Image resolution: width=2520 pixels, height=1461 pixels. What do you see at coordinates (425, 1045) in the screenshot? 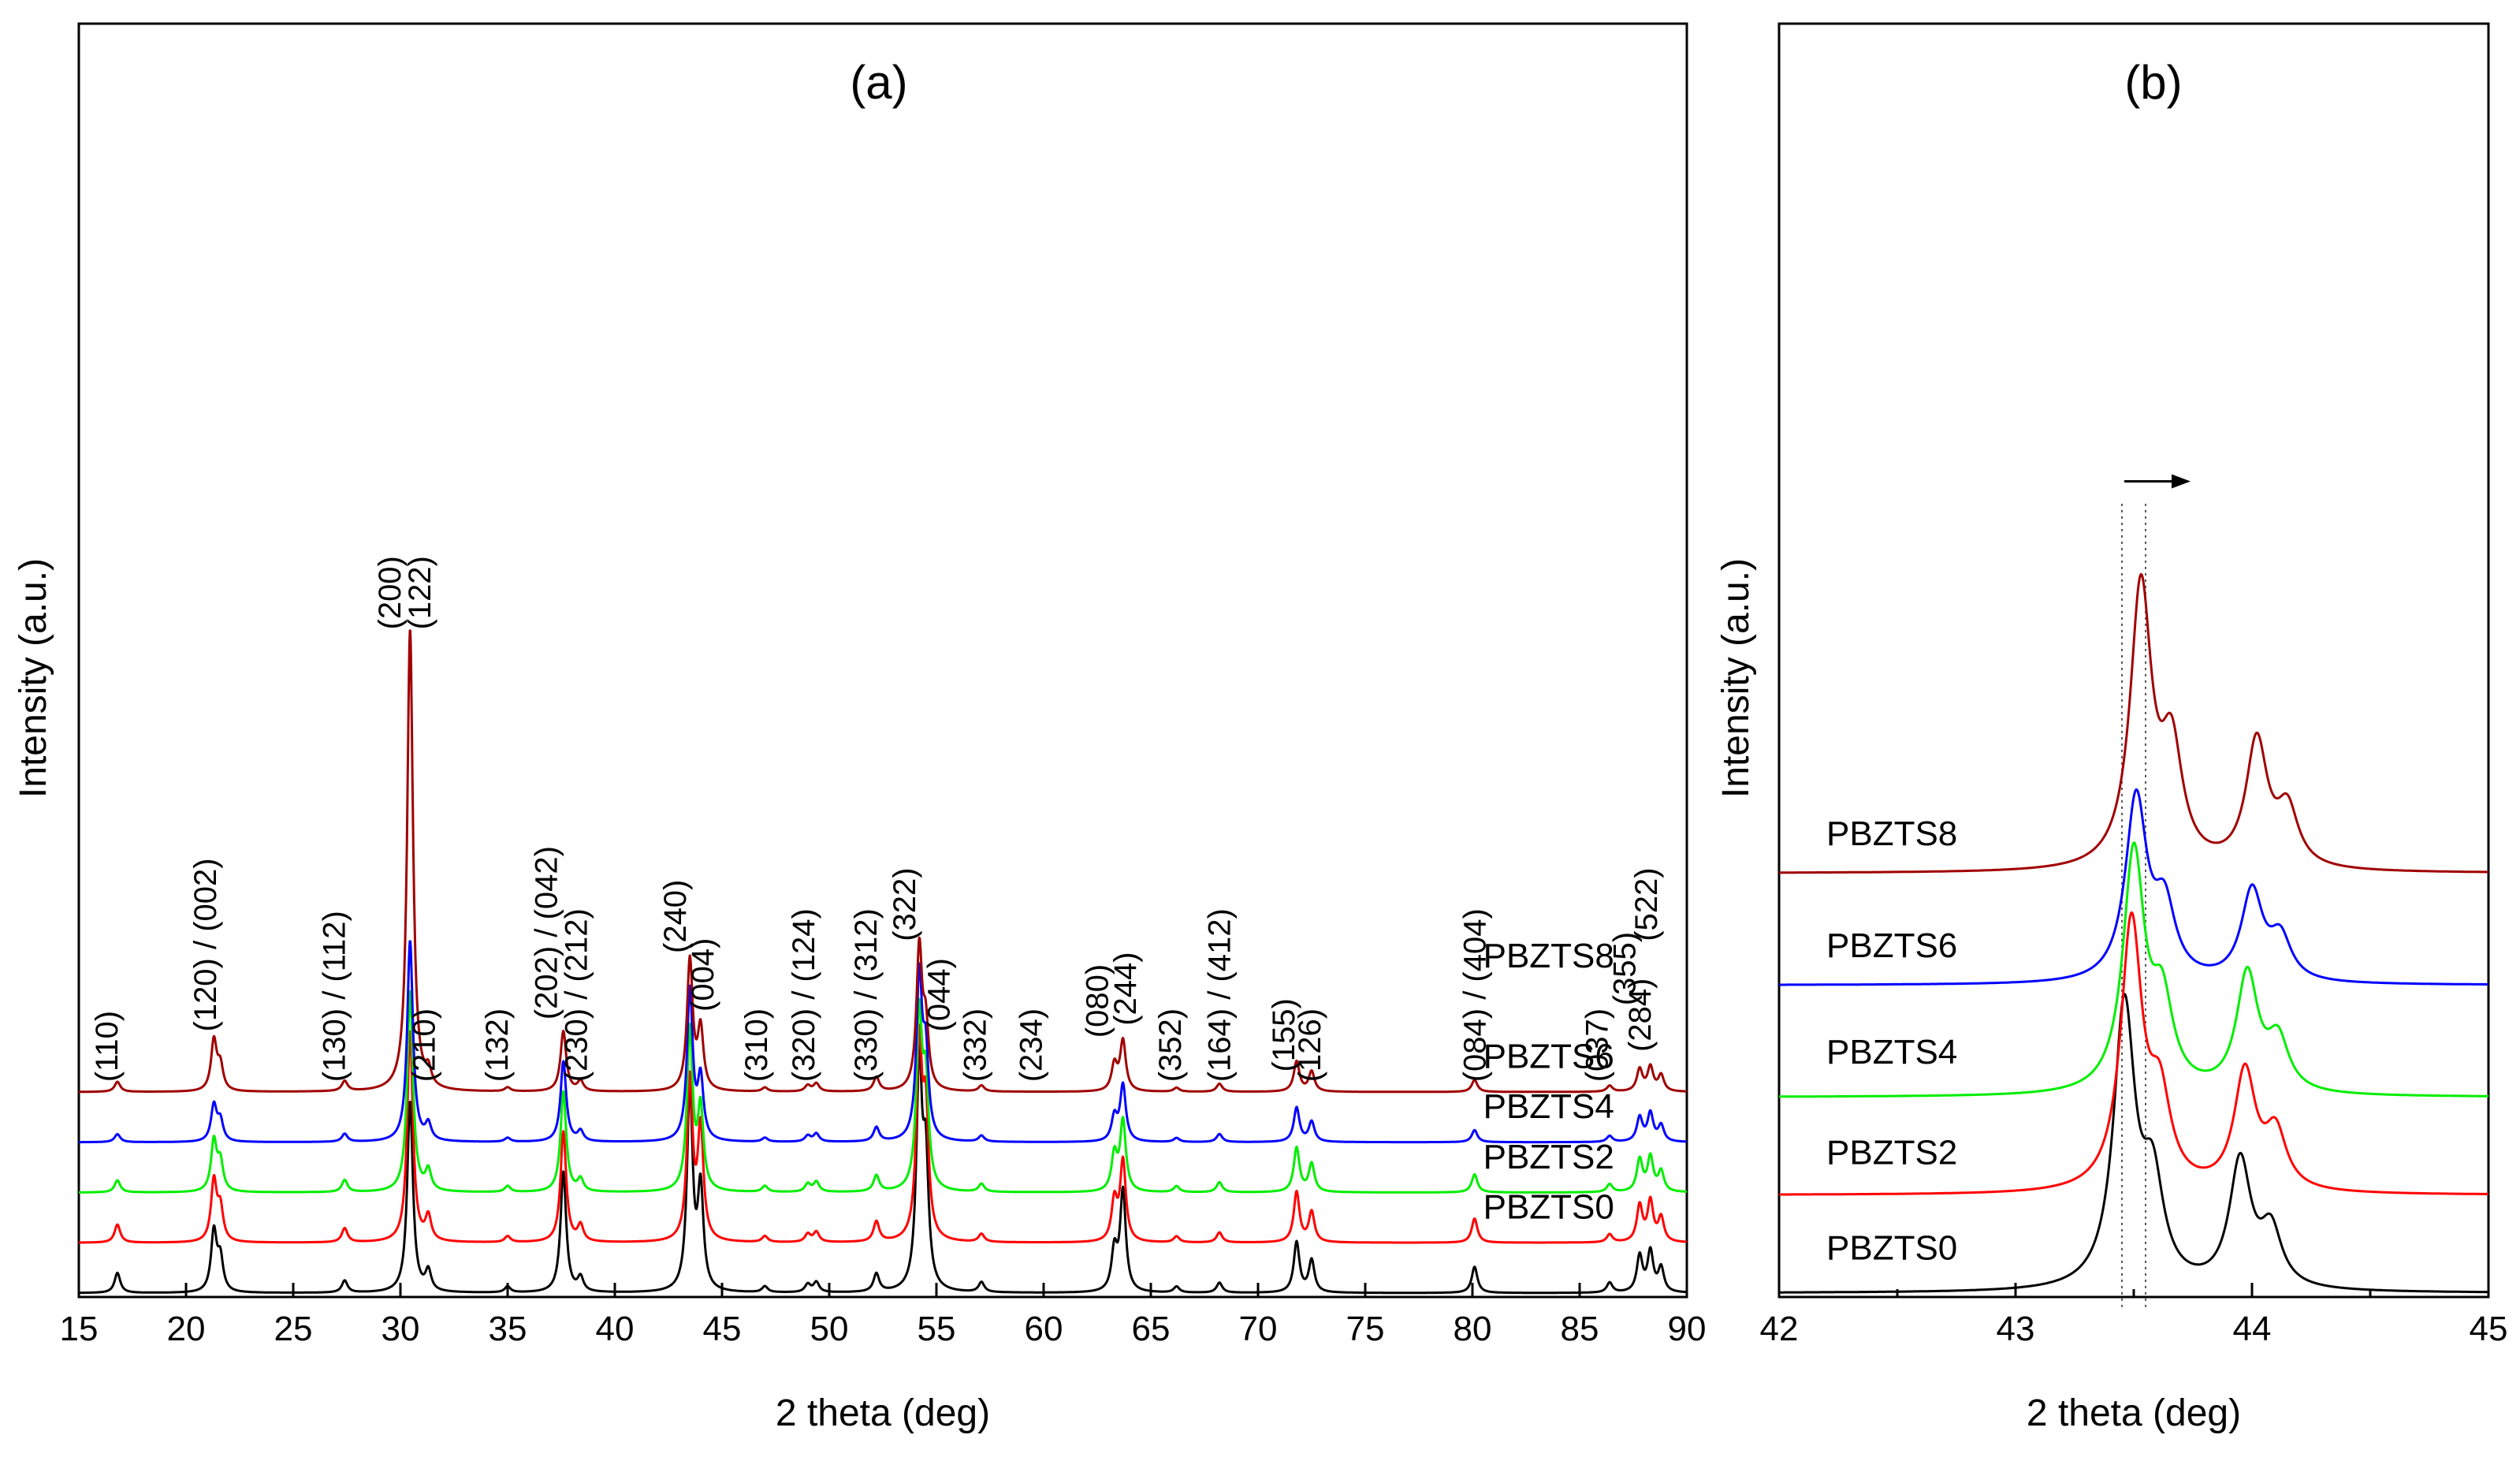
I see `peak-annotation: (210)` at bounding box center [425, 1045].